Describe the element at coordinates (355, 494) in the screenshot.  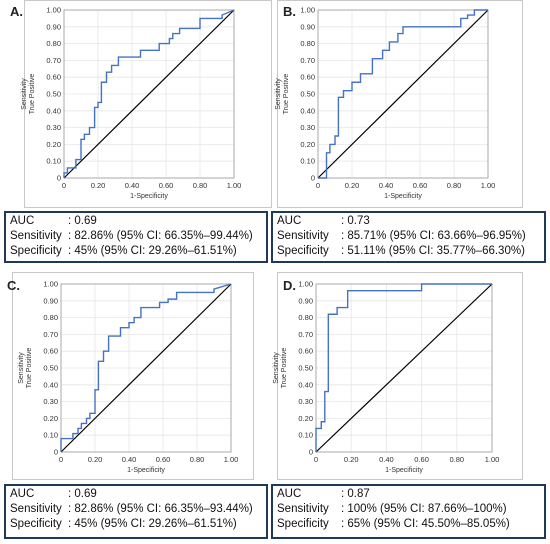
I see `stats-value: : 0.87` at that location.